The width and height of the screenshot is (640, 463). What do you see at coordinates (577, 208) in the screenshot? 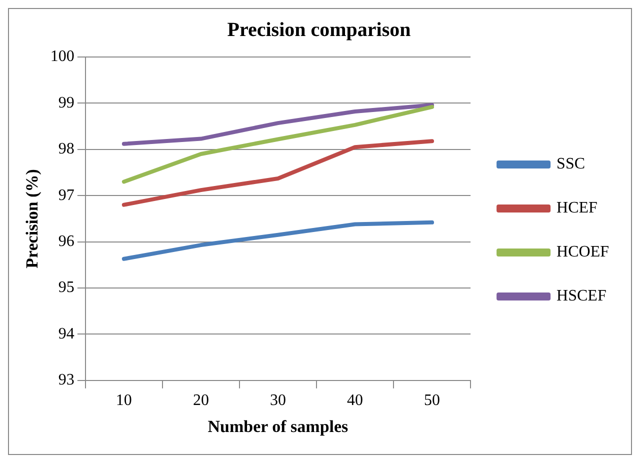
I see `legend-label: HCEF` at bounding box center [577, 208].